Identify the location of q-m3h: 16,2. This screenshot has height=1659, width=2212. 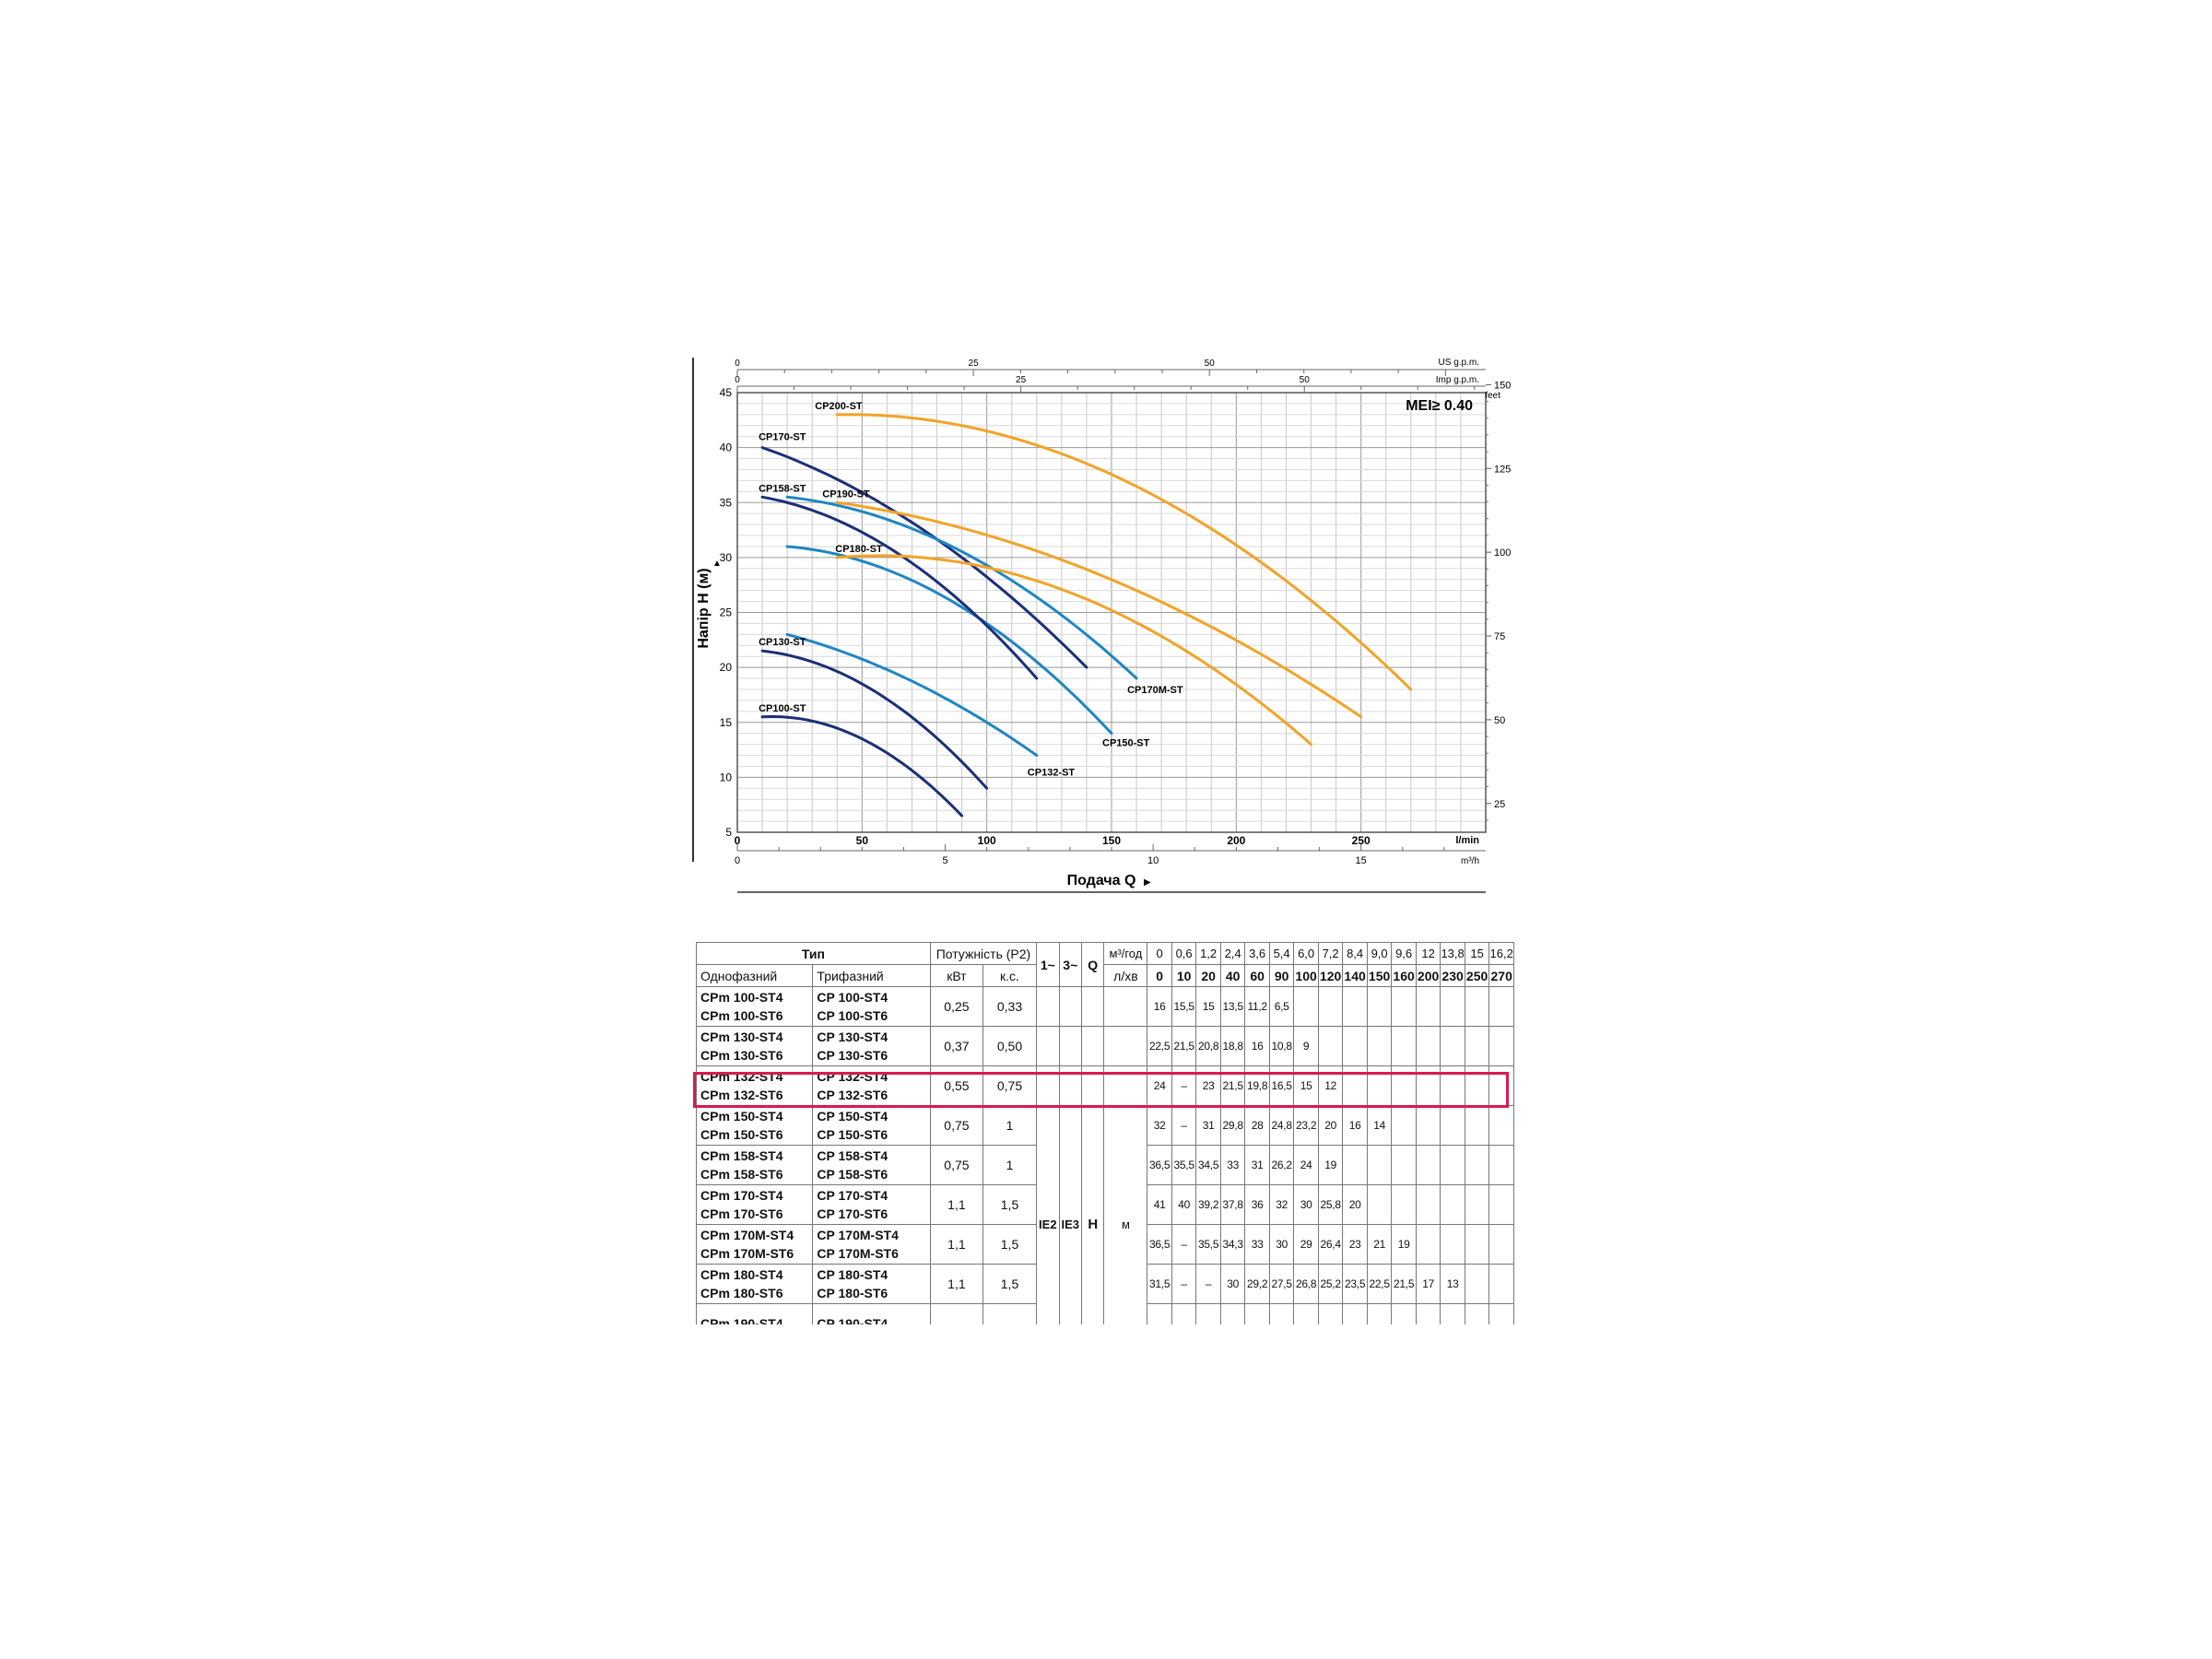
(1501, 953).